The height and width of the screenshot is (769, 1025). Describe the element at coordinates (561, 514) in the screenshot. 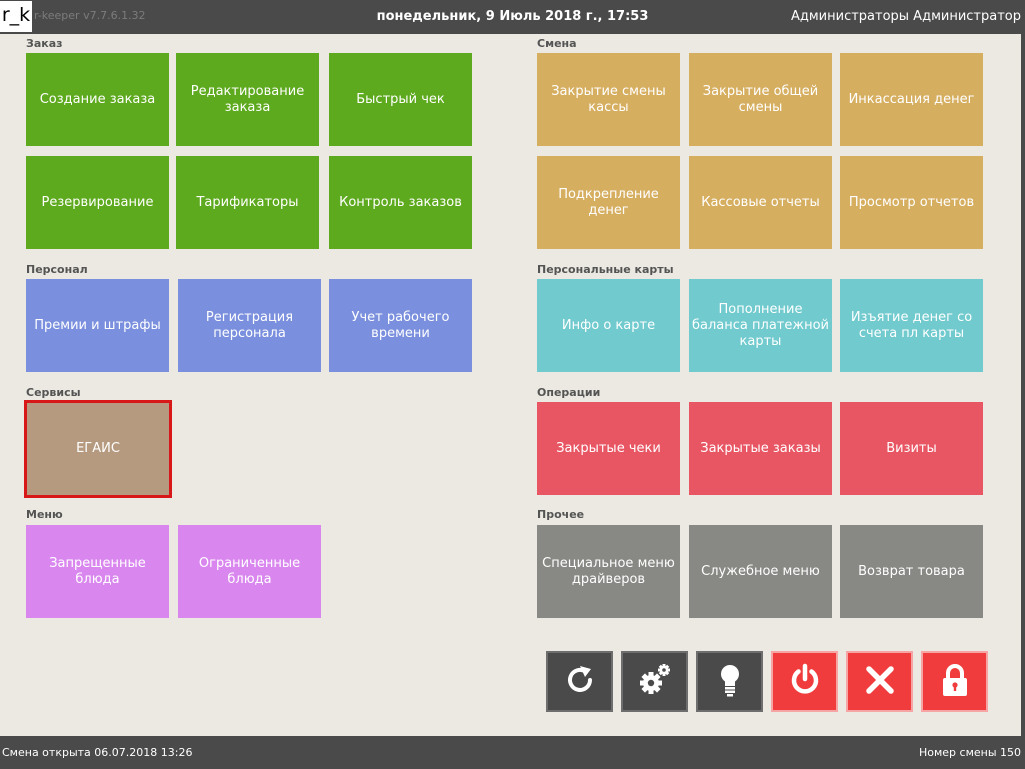

I see `section-label-other: Прочее` at that location.